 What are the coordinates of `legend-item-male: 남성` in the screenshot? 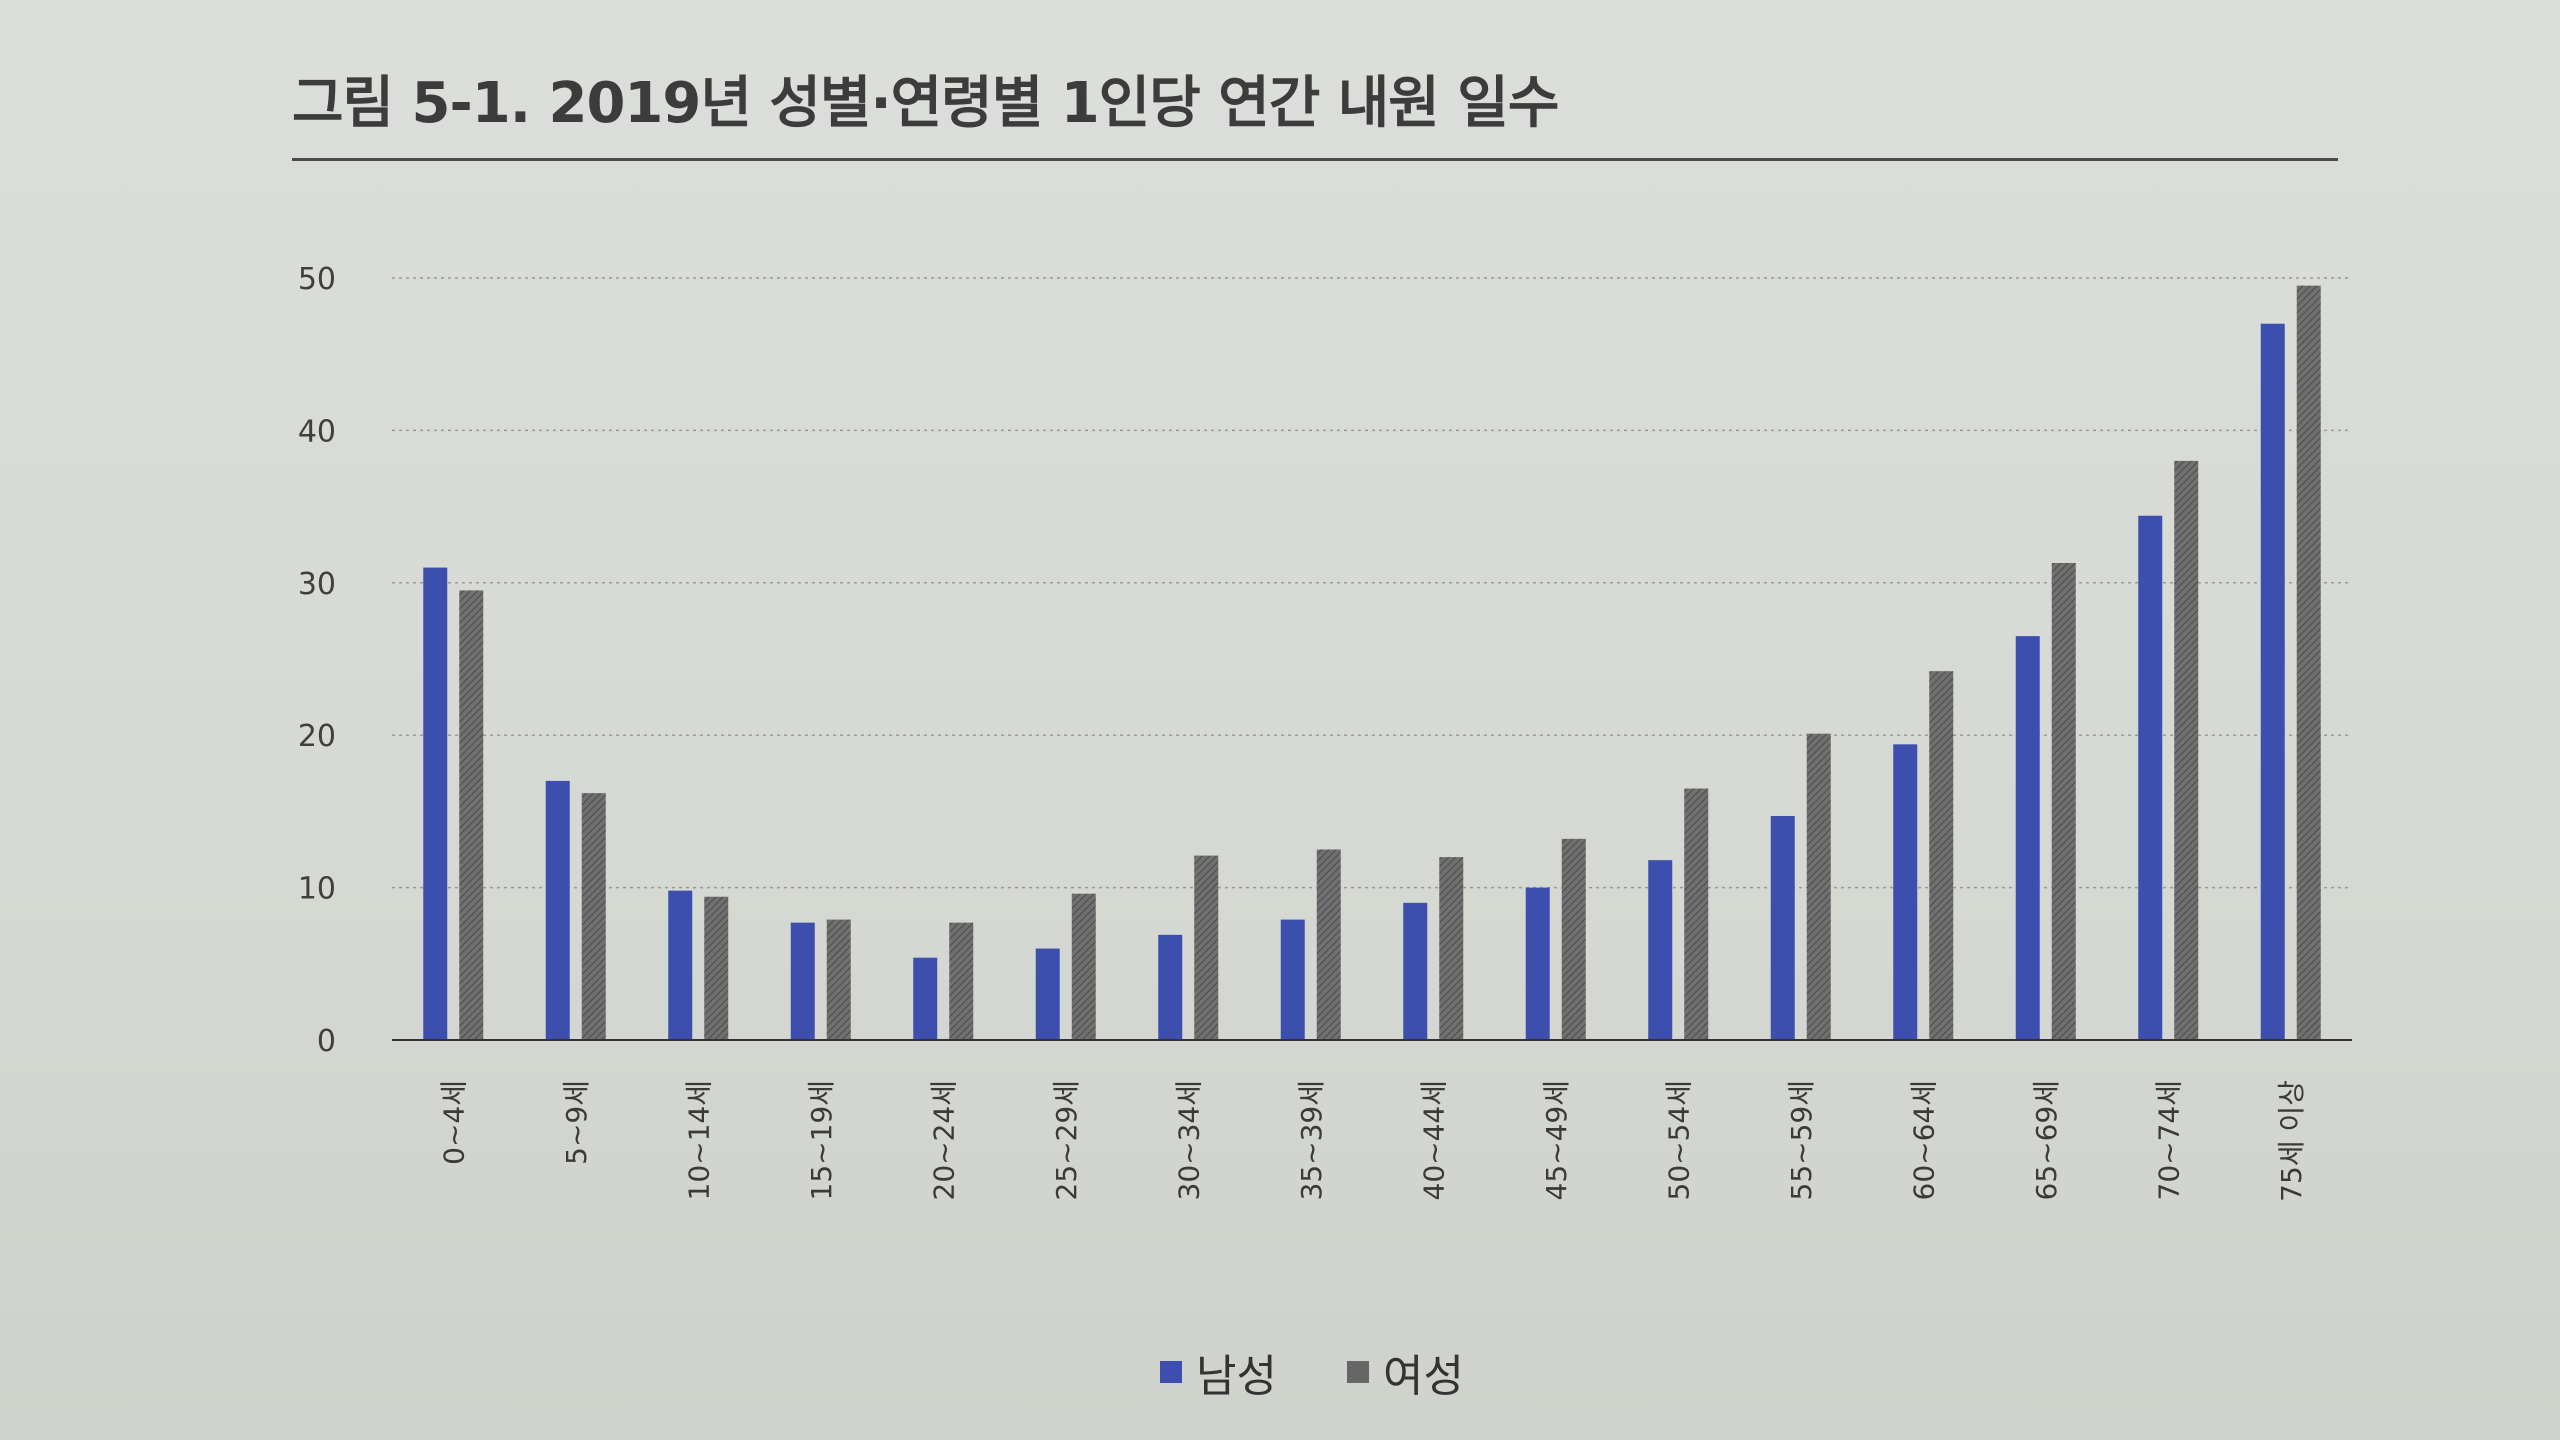 It's located at (1218, 1372).